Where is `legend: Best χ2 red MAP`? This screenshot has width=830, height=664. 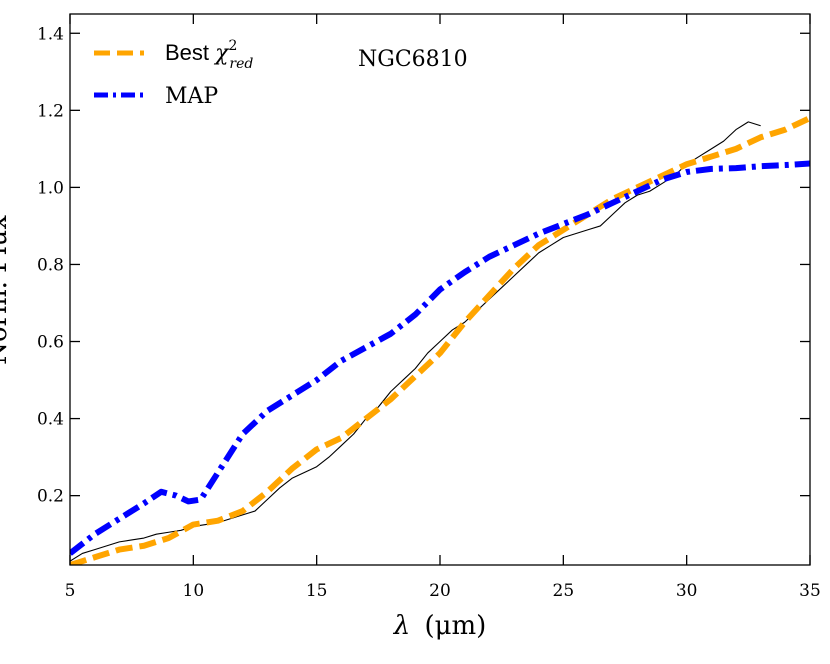
legend: Best χ2 red MAP is located at coordinates (173, 73).